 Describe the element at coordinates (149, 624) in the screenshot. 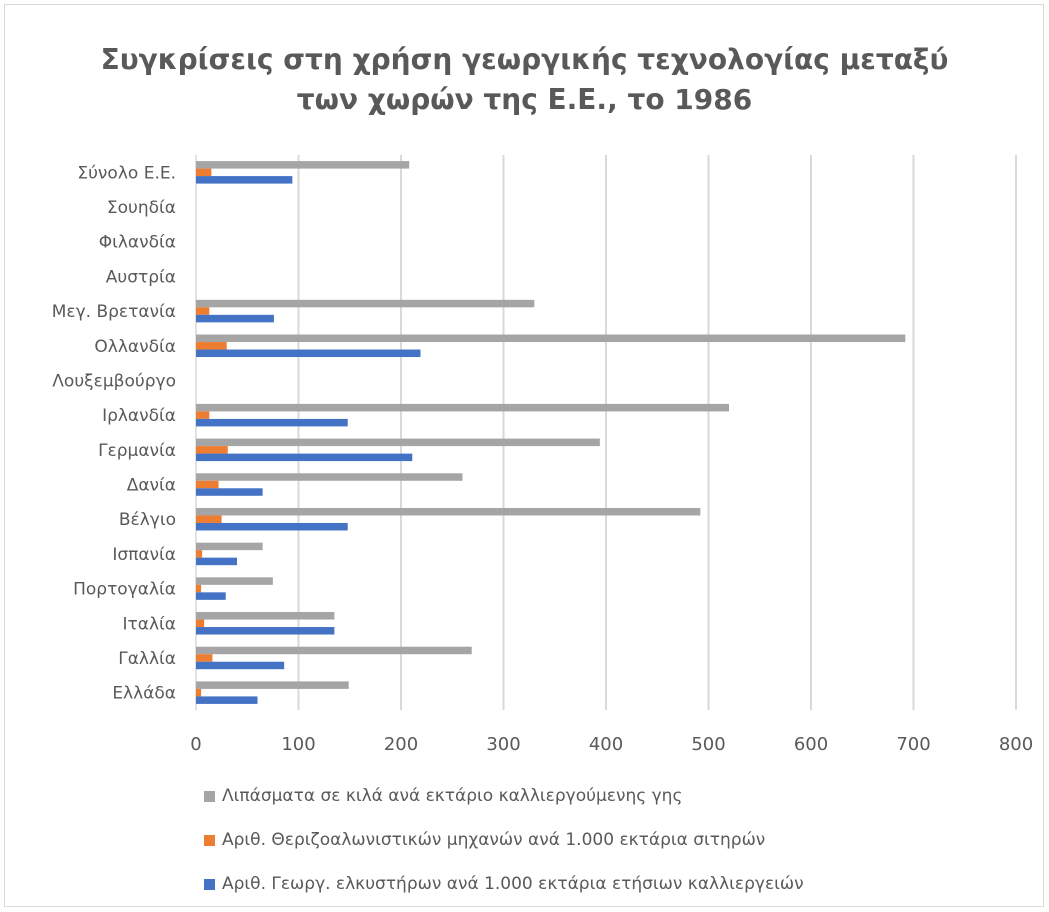

I see `category-label: Ιταλία` at that location.